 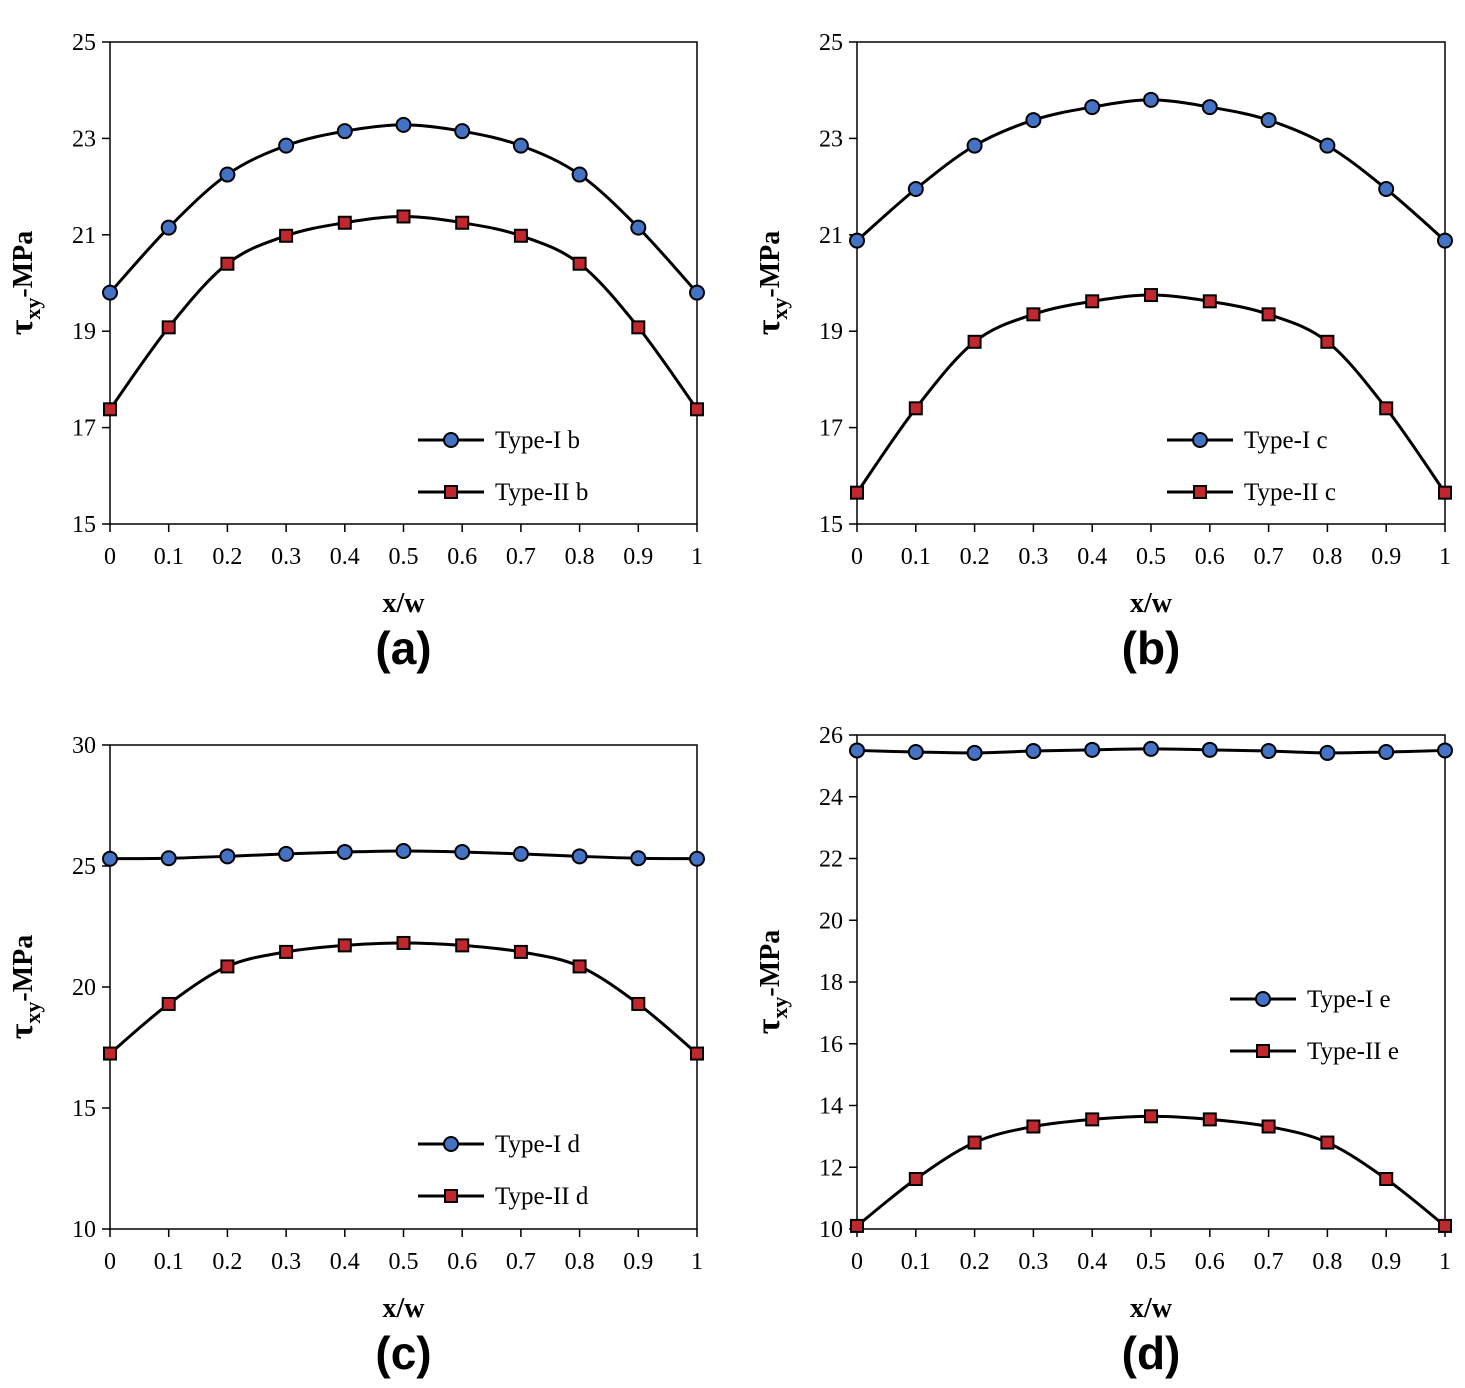 I want to click on x-tick-label: 0.6, so click(x=1210, y=557).